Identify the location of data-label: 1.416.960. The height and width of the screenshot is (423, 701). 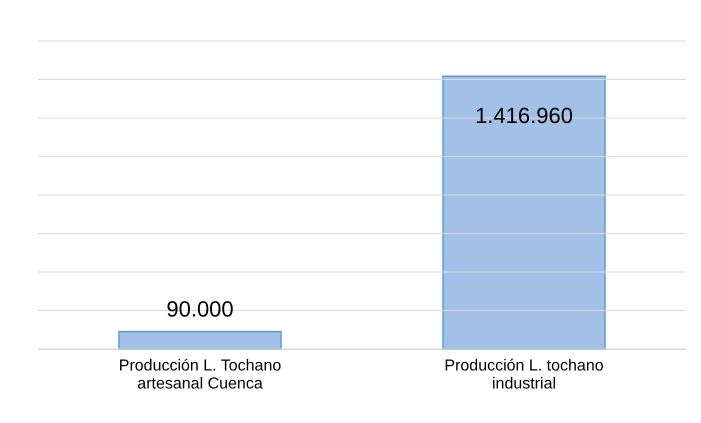
(524, 115).